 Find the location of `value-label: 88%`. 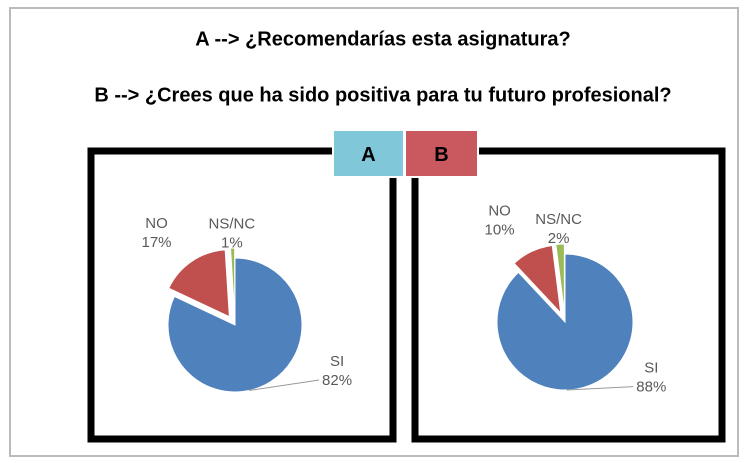

value-label: 88% is located at coordinates (651, 387).